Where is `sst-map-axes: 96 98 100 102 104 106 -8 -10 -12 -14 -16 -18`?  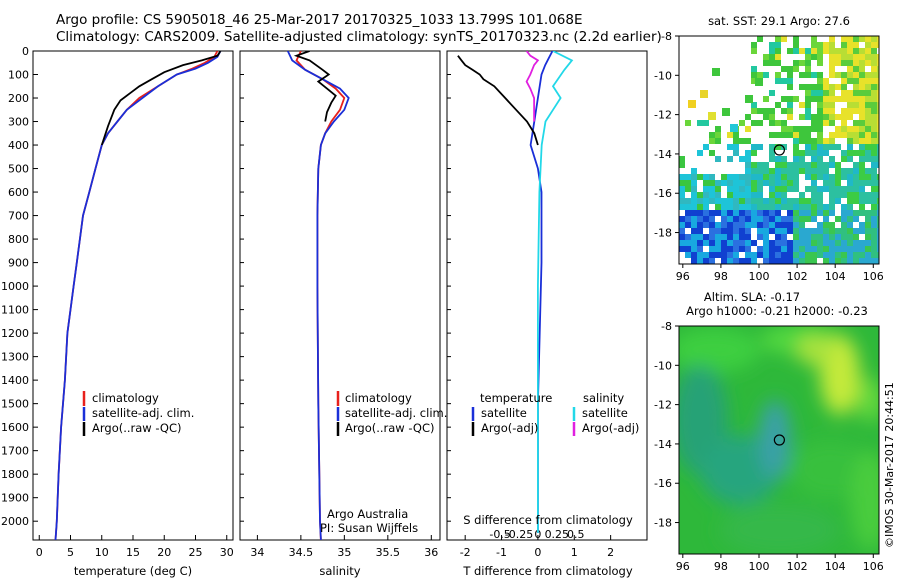
sst-map-axes: 96 98 100 102 104 106 -8 -10 -12 -14 -16 -18 is located at coordinates (769, 156).